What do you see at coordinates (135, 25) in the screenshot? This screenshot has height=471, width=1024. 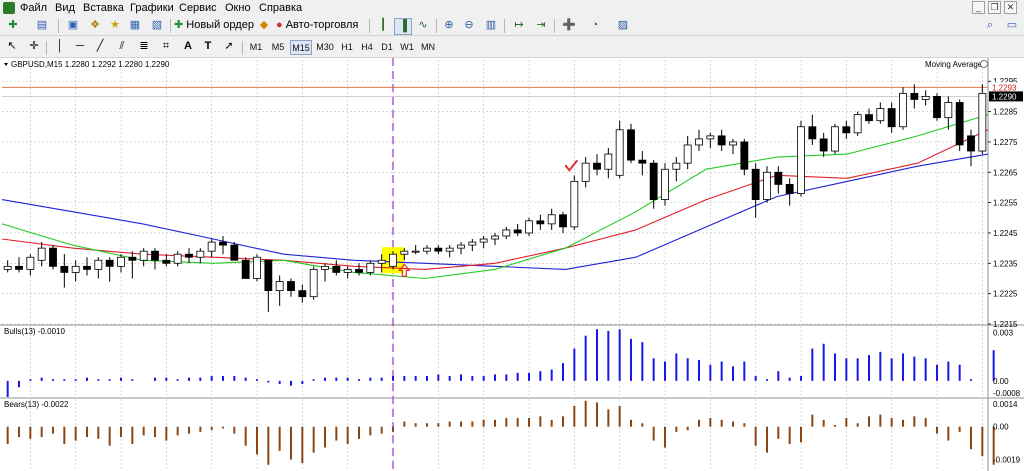 I see `terminal-icon: ▦` at bounding box center [135, 25].